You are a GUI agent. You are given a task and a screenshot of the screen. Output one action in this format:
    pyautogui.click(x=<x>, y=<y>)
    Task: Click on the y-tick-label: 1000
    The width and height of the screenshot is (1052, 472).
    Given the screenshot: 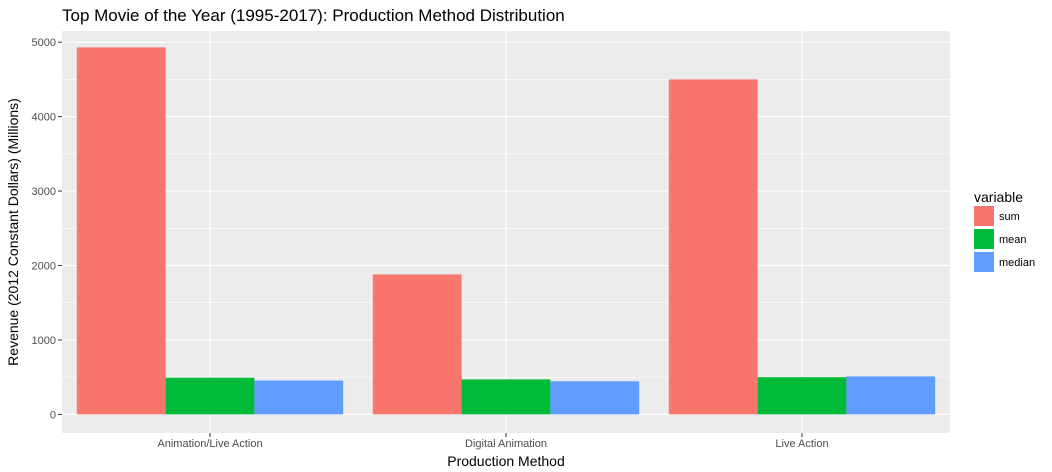 What is the action you would take?
    pyautogui.click(x=44, y=341)
    